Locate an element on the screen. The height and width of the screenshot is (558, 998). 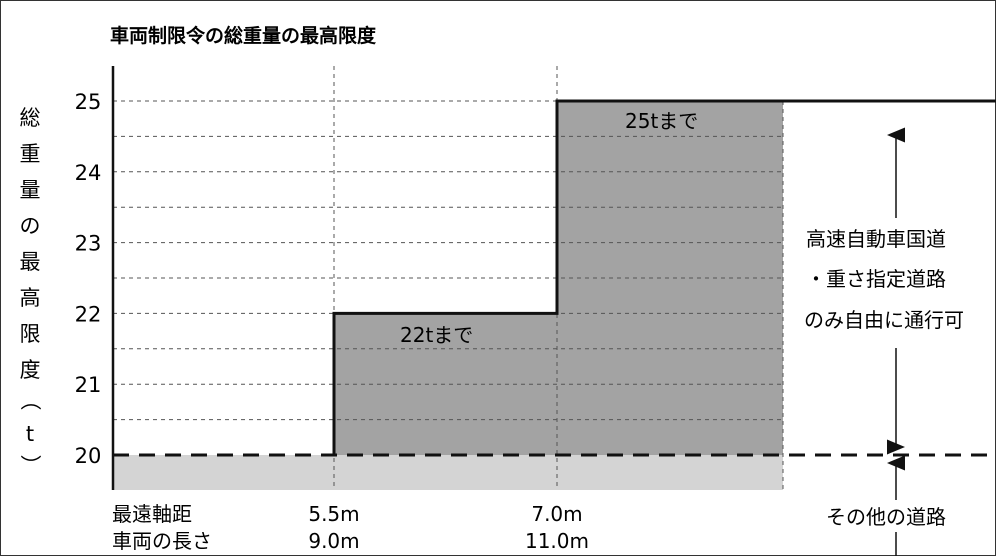
x-row-label-vehicle-length: 車両の長さ is located at coordinates (162, 541).